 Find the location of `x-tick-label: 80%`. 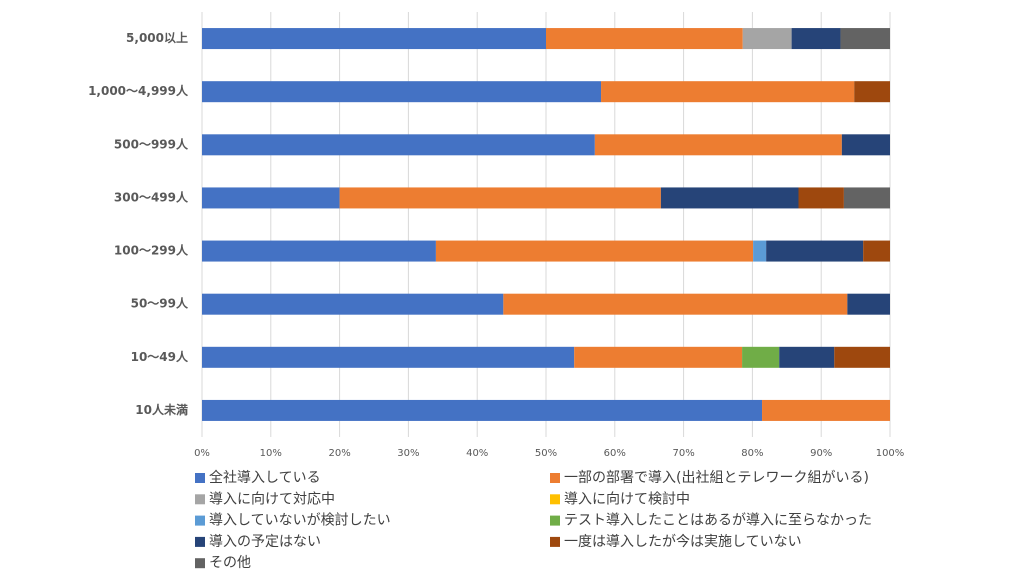

x-tick-label: 80% is located at coordinates (752, 453).